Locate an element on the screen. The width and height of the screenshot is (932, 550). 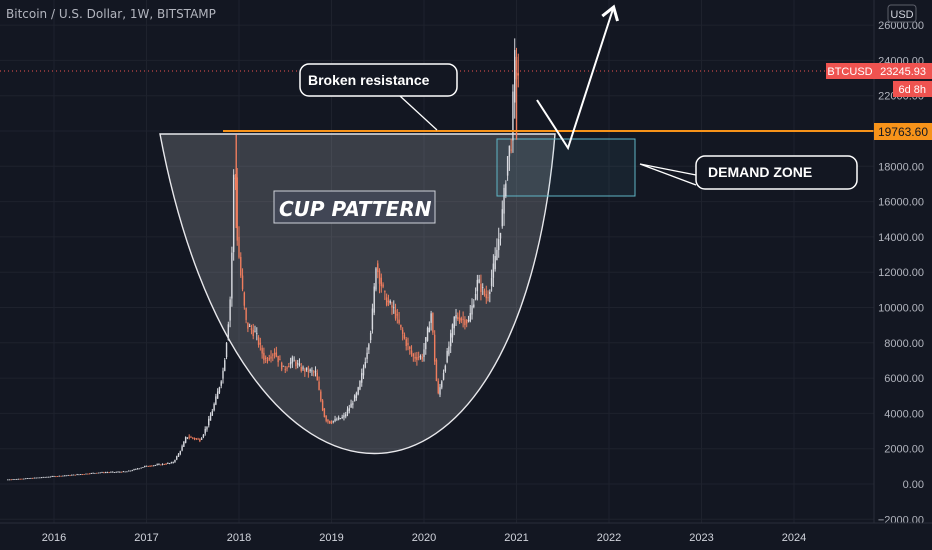
x-tick-label: 2022 is located at coordinates (609, 538).